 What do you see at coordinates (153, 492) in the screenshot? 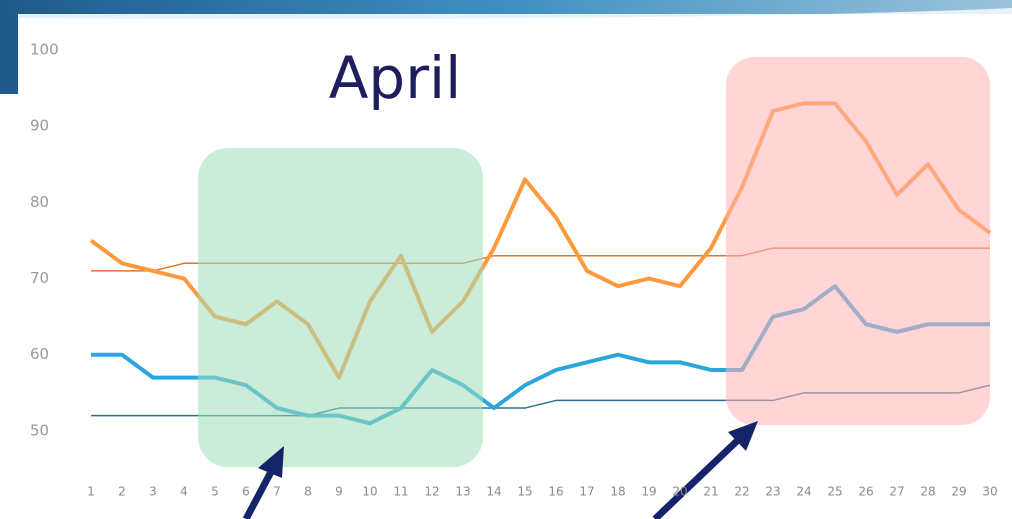
I see `x-tick-label: 3` at bounding box center [153, 492].